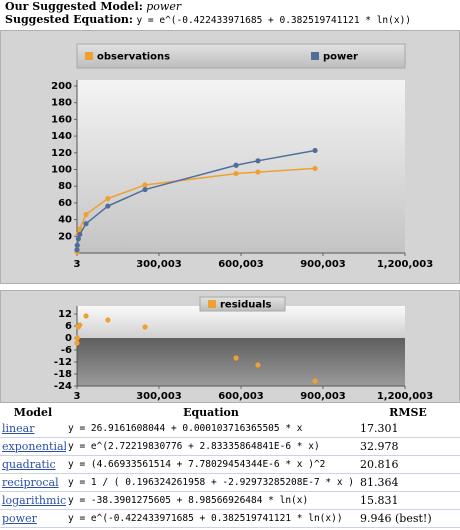 The width and height of the screenshot is (460, 530). What do you see at coordinates (65, 220) in the screenshot?
I see `y-tick-label: 40` at bounding box center [65, 220].